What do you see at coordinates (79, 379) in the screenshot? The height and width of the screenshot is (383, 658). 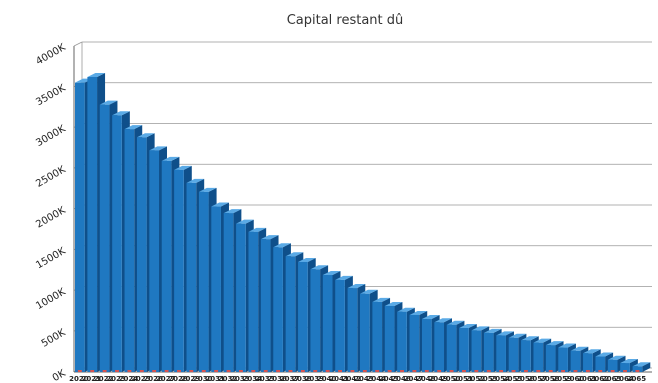 I see `x-tick-label: 2020` at bounding box center [79, 379].